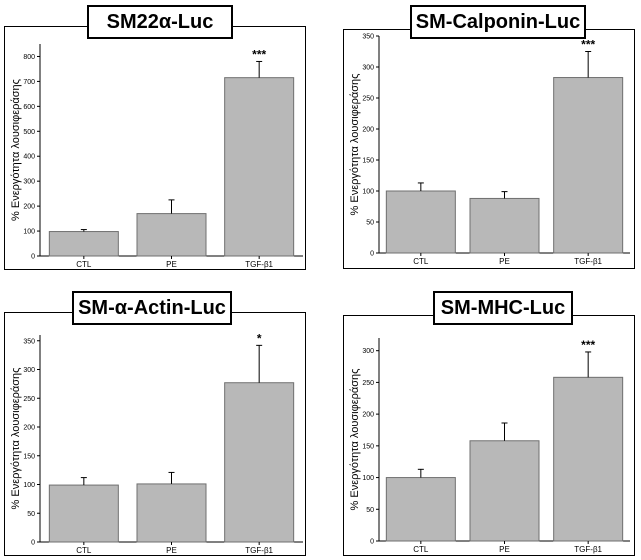  What do you see at coordinates (29, 157) in the screenshot?
I see `y-tick-label: 400` at bounding box center [29, 157].